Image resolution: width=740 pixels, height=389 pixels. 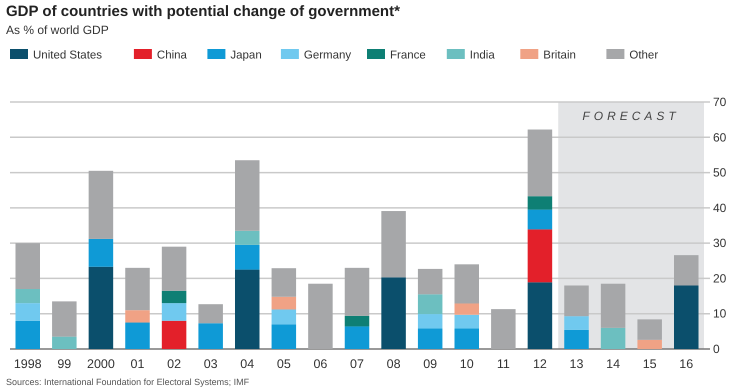 What do you see at coordinates (247, 364) in the screenshot?
I see `x-tick-label: 04` at bounding box center [247, 364].